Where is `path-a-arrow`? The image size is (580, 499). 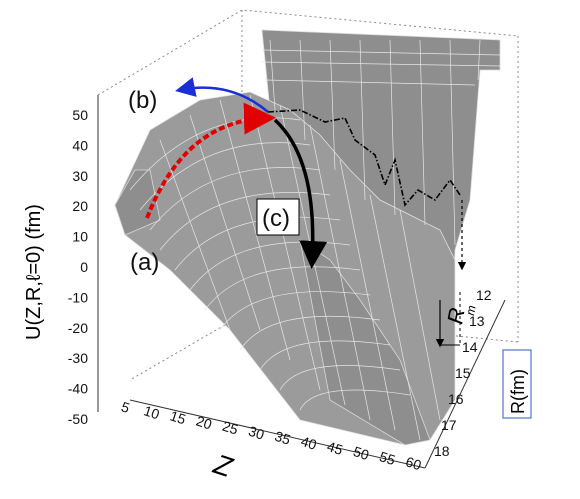
path-a-arrow is located at coordinates (210, 160).